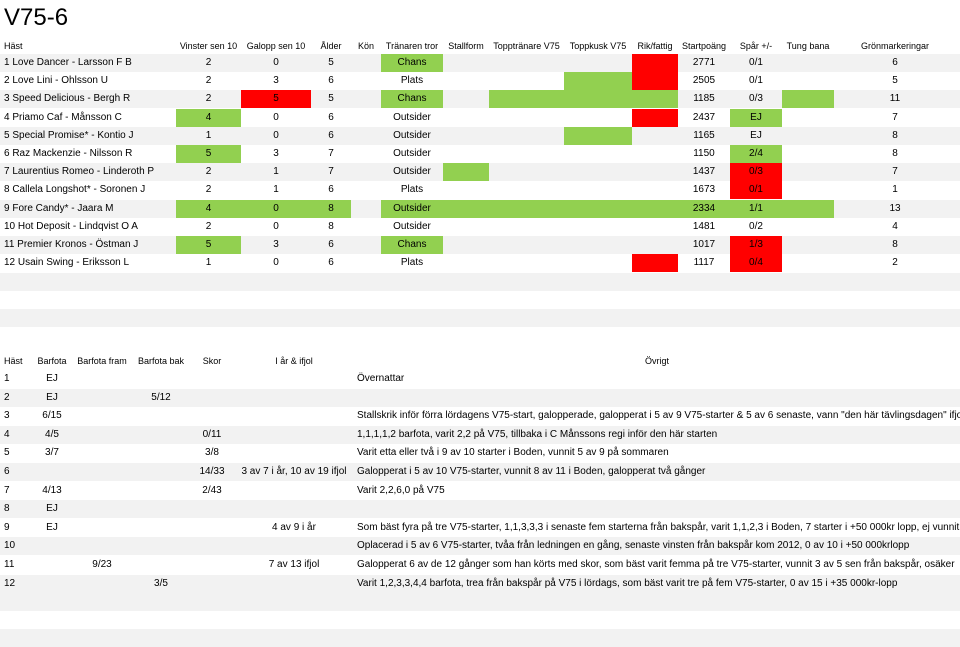 This screenshot has height=647, width=960. I want to click on cell-gronmarkeringar: 6, so click(895, 62).